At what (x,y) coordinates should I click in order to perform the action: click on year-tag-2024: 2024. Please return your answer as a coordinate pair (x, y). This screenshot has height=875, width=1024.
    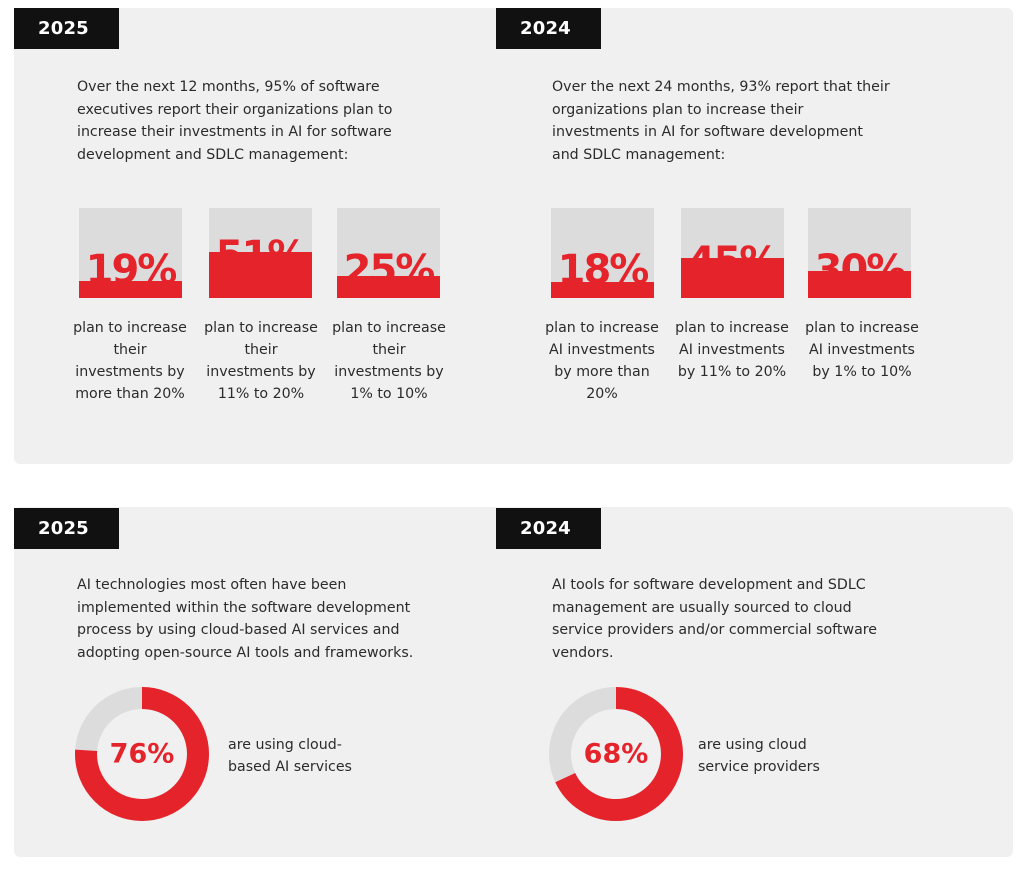
    Looking at the image, I should click on (548, 28).